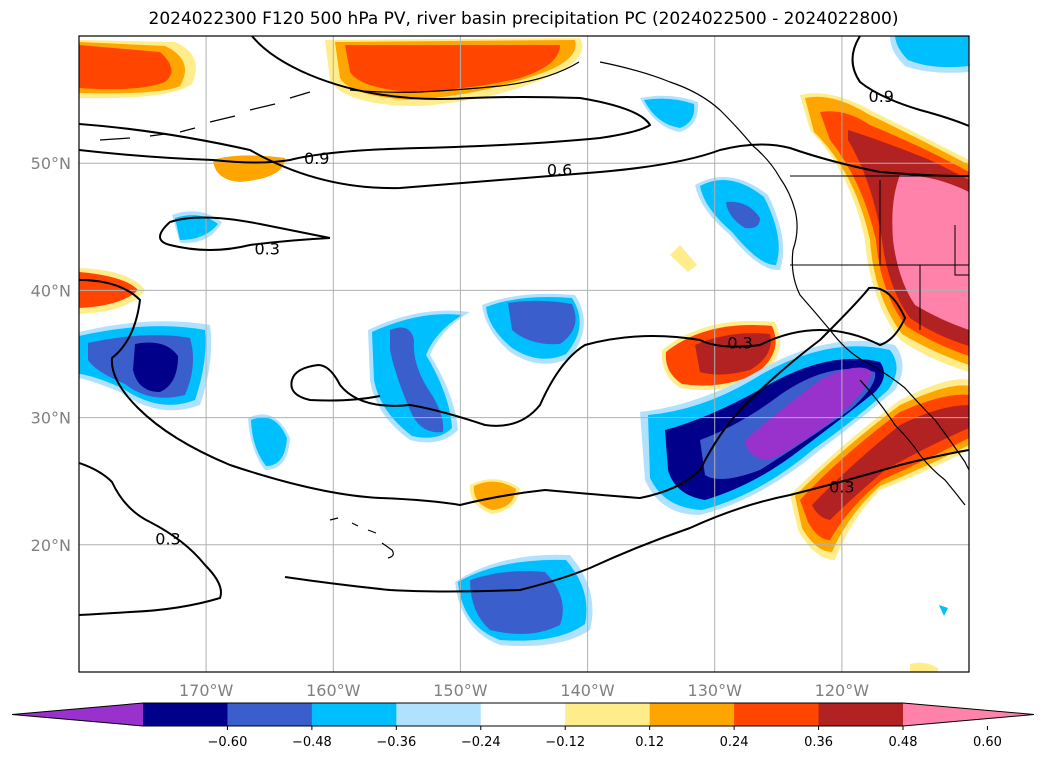 This screenshot has height=765, width=1047. I want to click on lon-tick-label: 170°W, so click(206, 690).